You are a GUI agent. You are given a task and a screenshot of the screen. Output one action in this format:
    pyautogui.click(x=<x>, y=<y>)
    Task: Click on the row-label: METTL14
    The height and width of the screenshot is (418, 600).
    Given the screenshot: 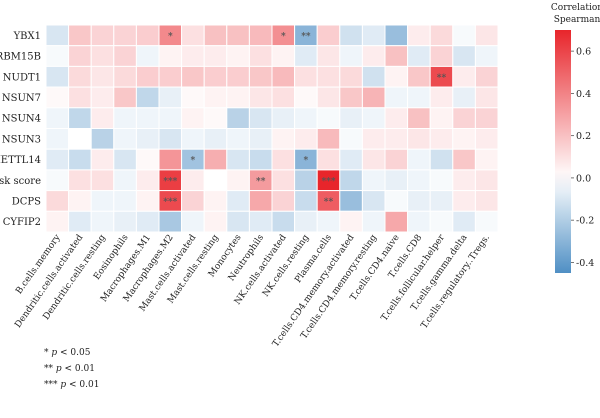 What is the action you would take?
    pyautogui.click(x=20, y=160)
    